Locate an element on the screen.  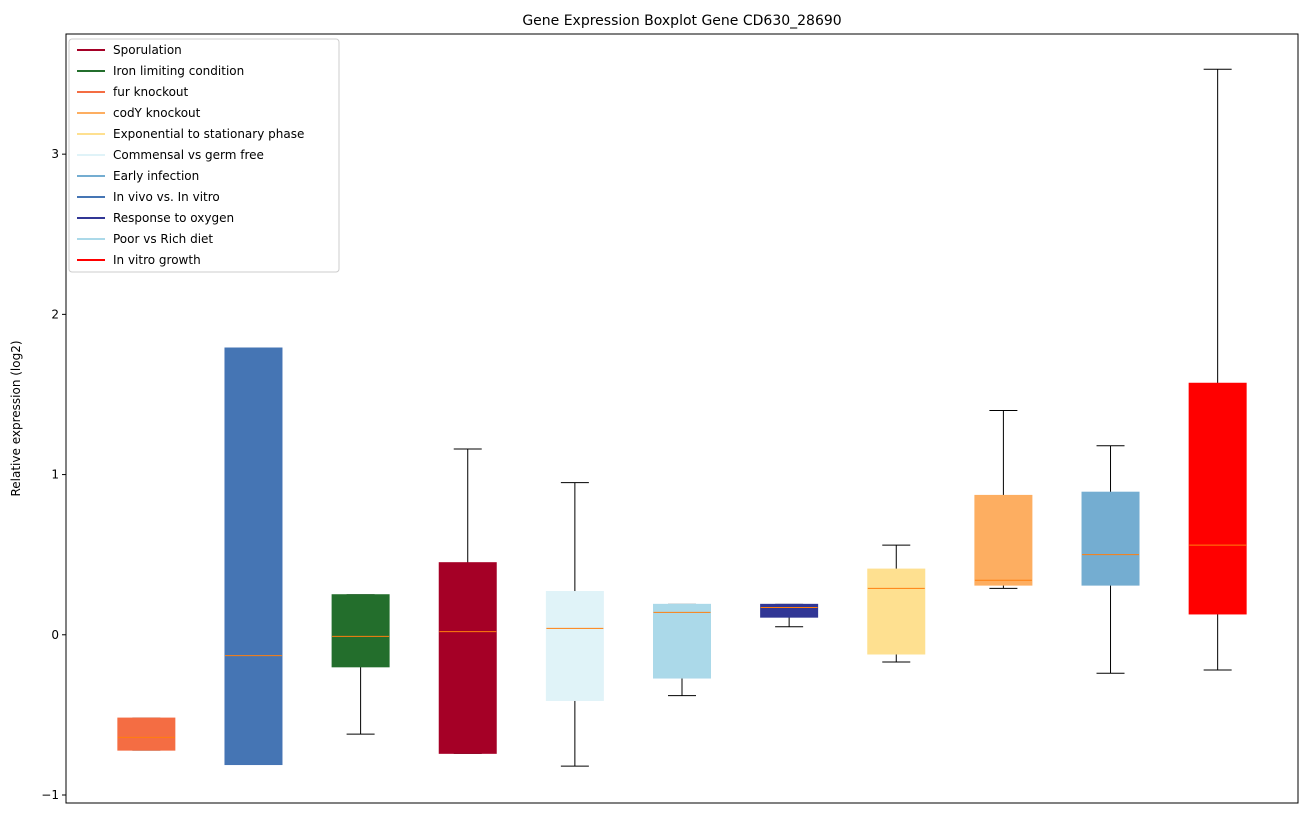
box-early-infection is located at coordinates (1110, 559).